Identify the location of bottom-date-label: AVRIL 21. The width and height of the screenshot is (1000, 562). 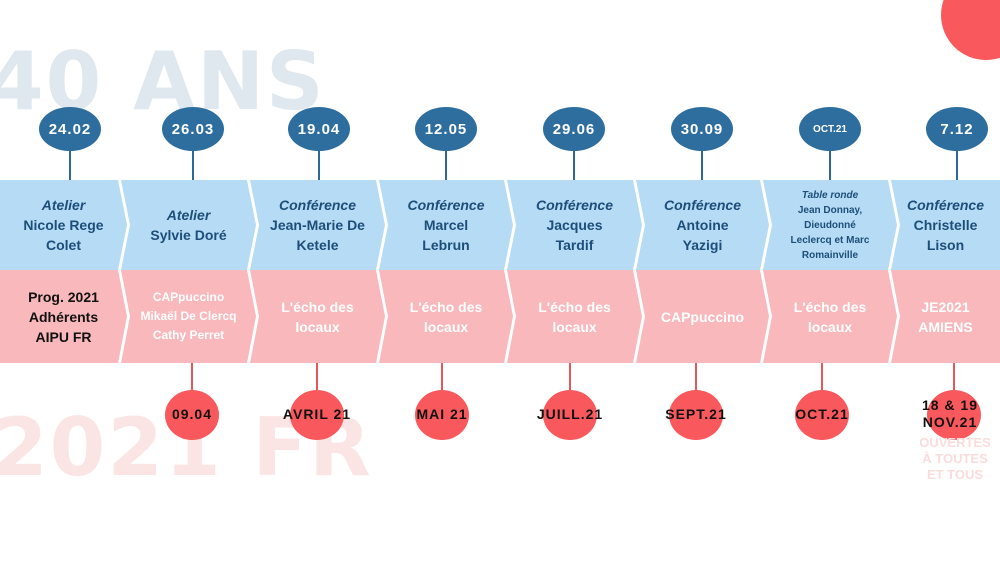
(317, 414).